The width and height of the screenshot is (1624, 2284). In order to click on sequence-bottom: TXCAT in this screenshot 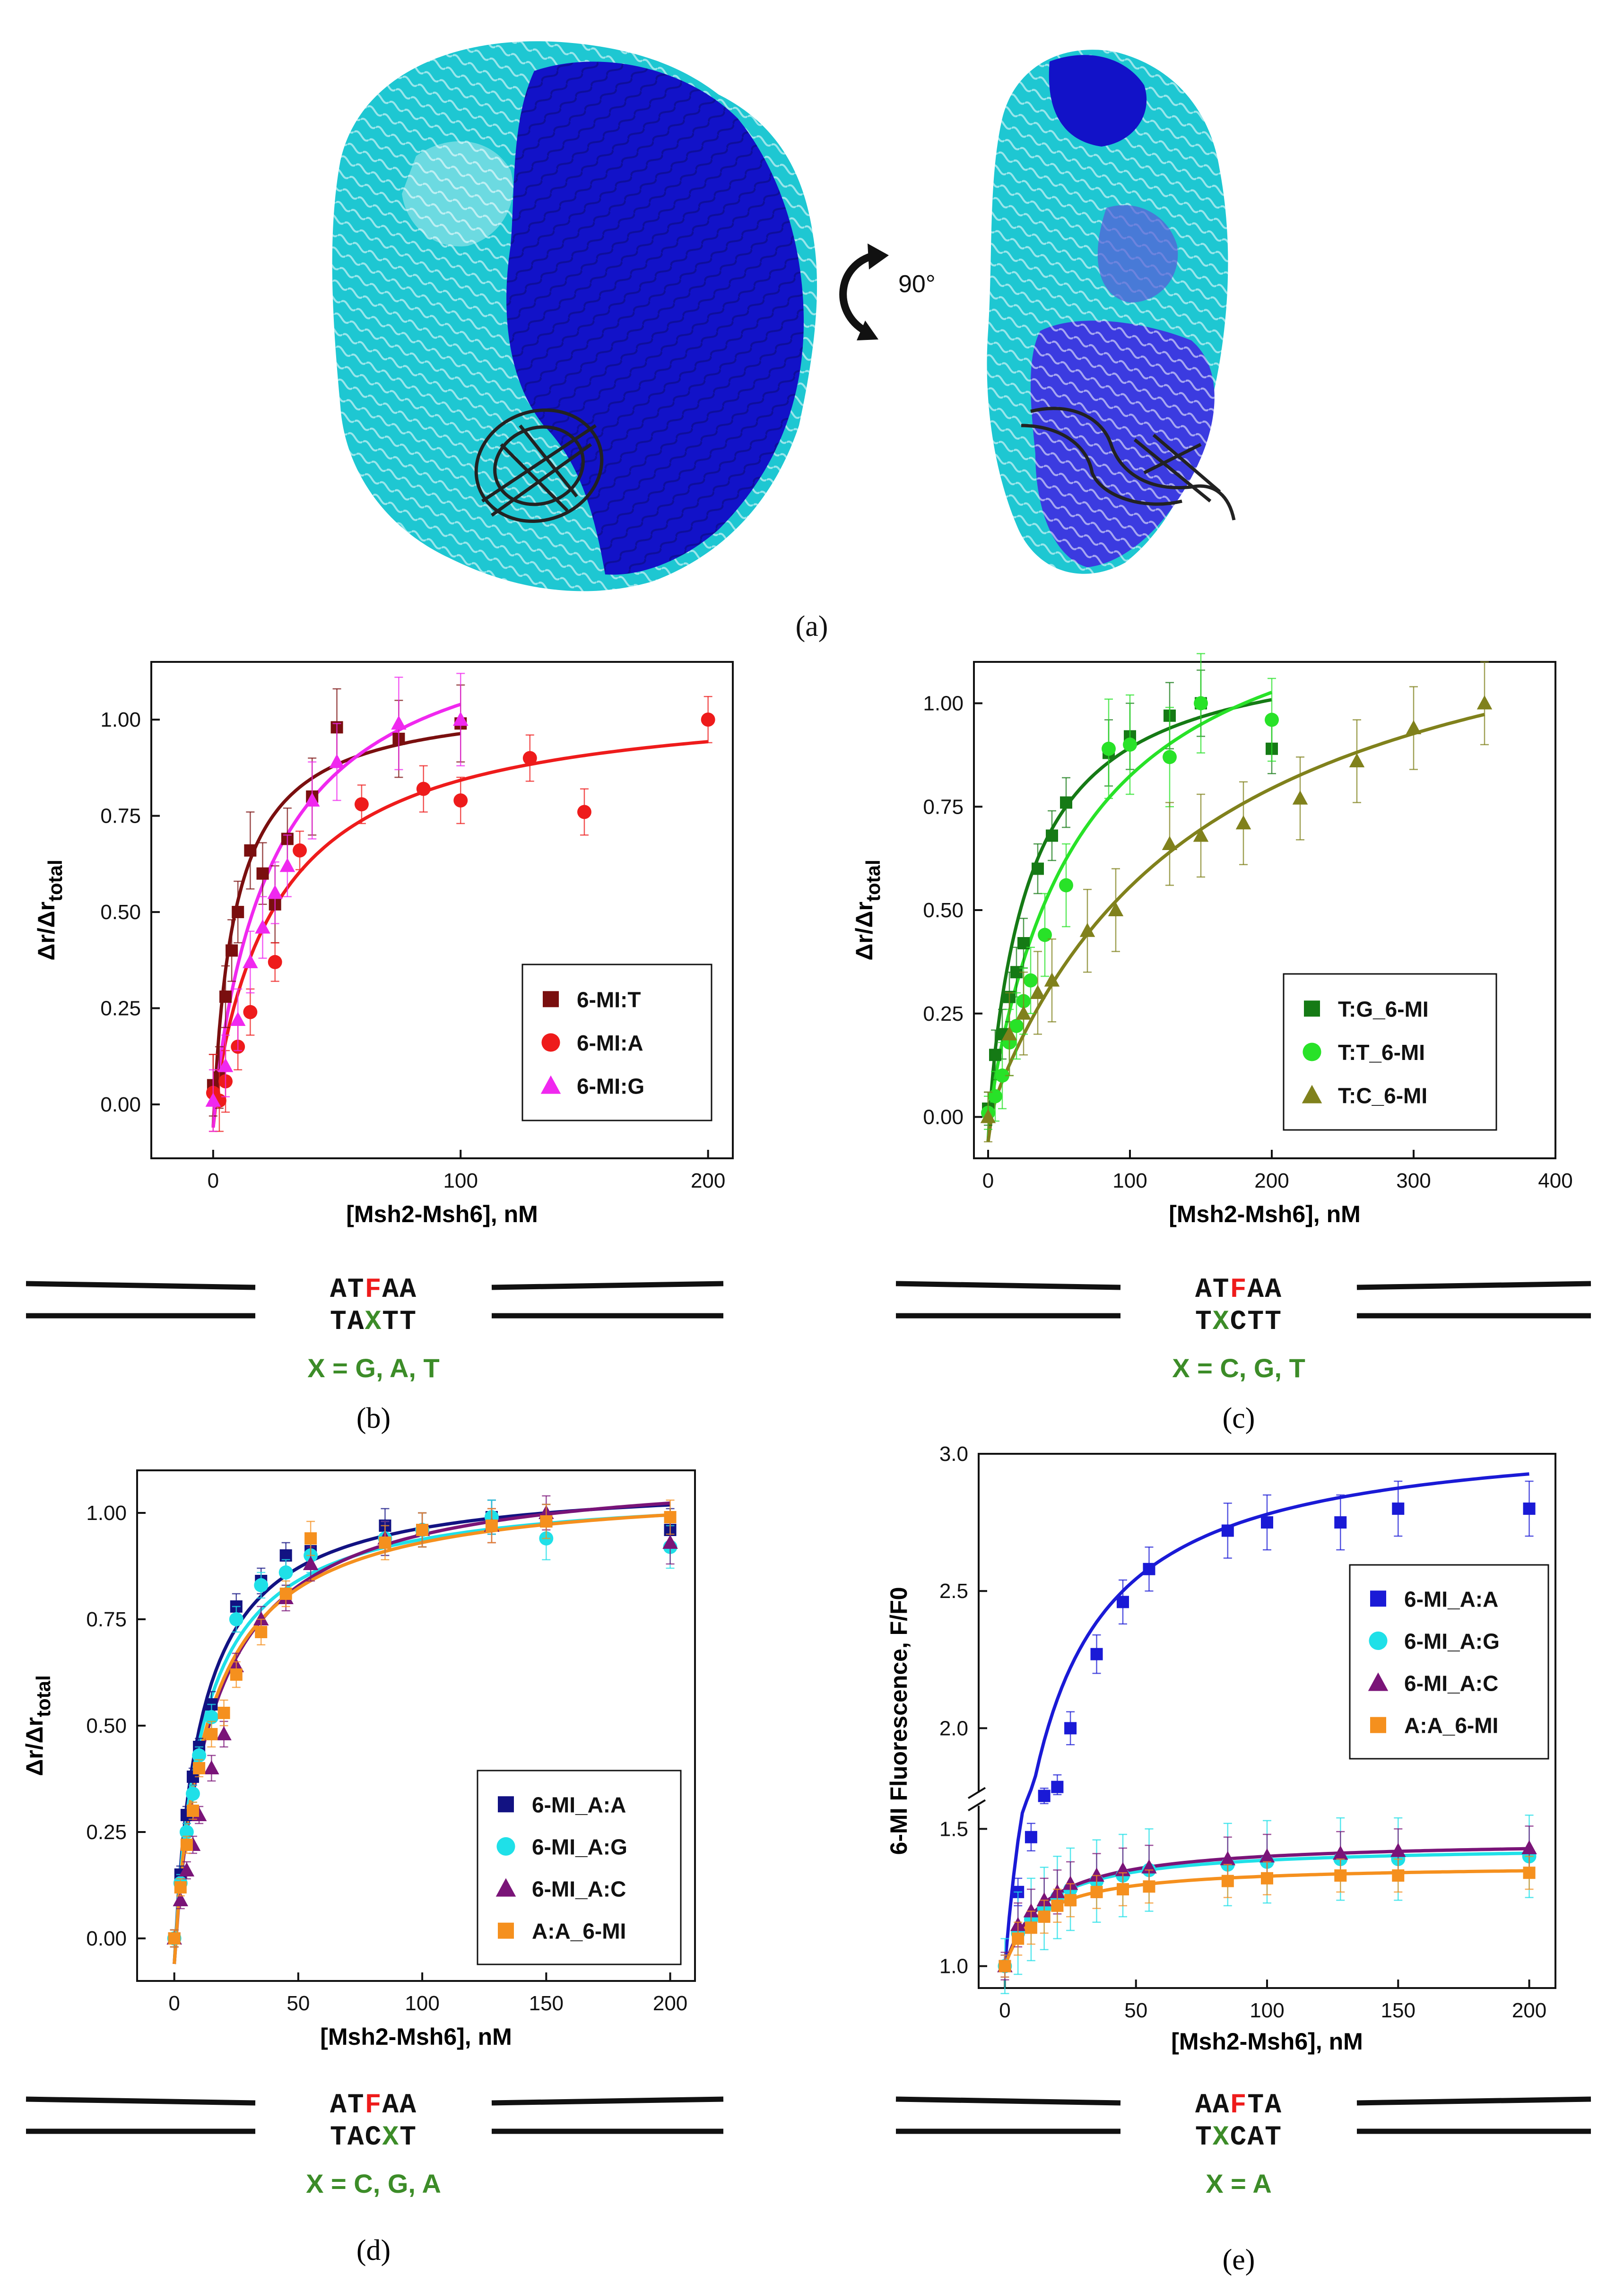, I will do `click(1238, 2137)`.